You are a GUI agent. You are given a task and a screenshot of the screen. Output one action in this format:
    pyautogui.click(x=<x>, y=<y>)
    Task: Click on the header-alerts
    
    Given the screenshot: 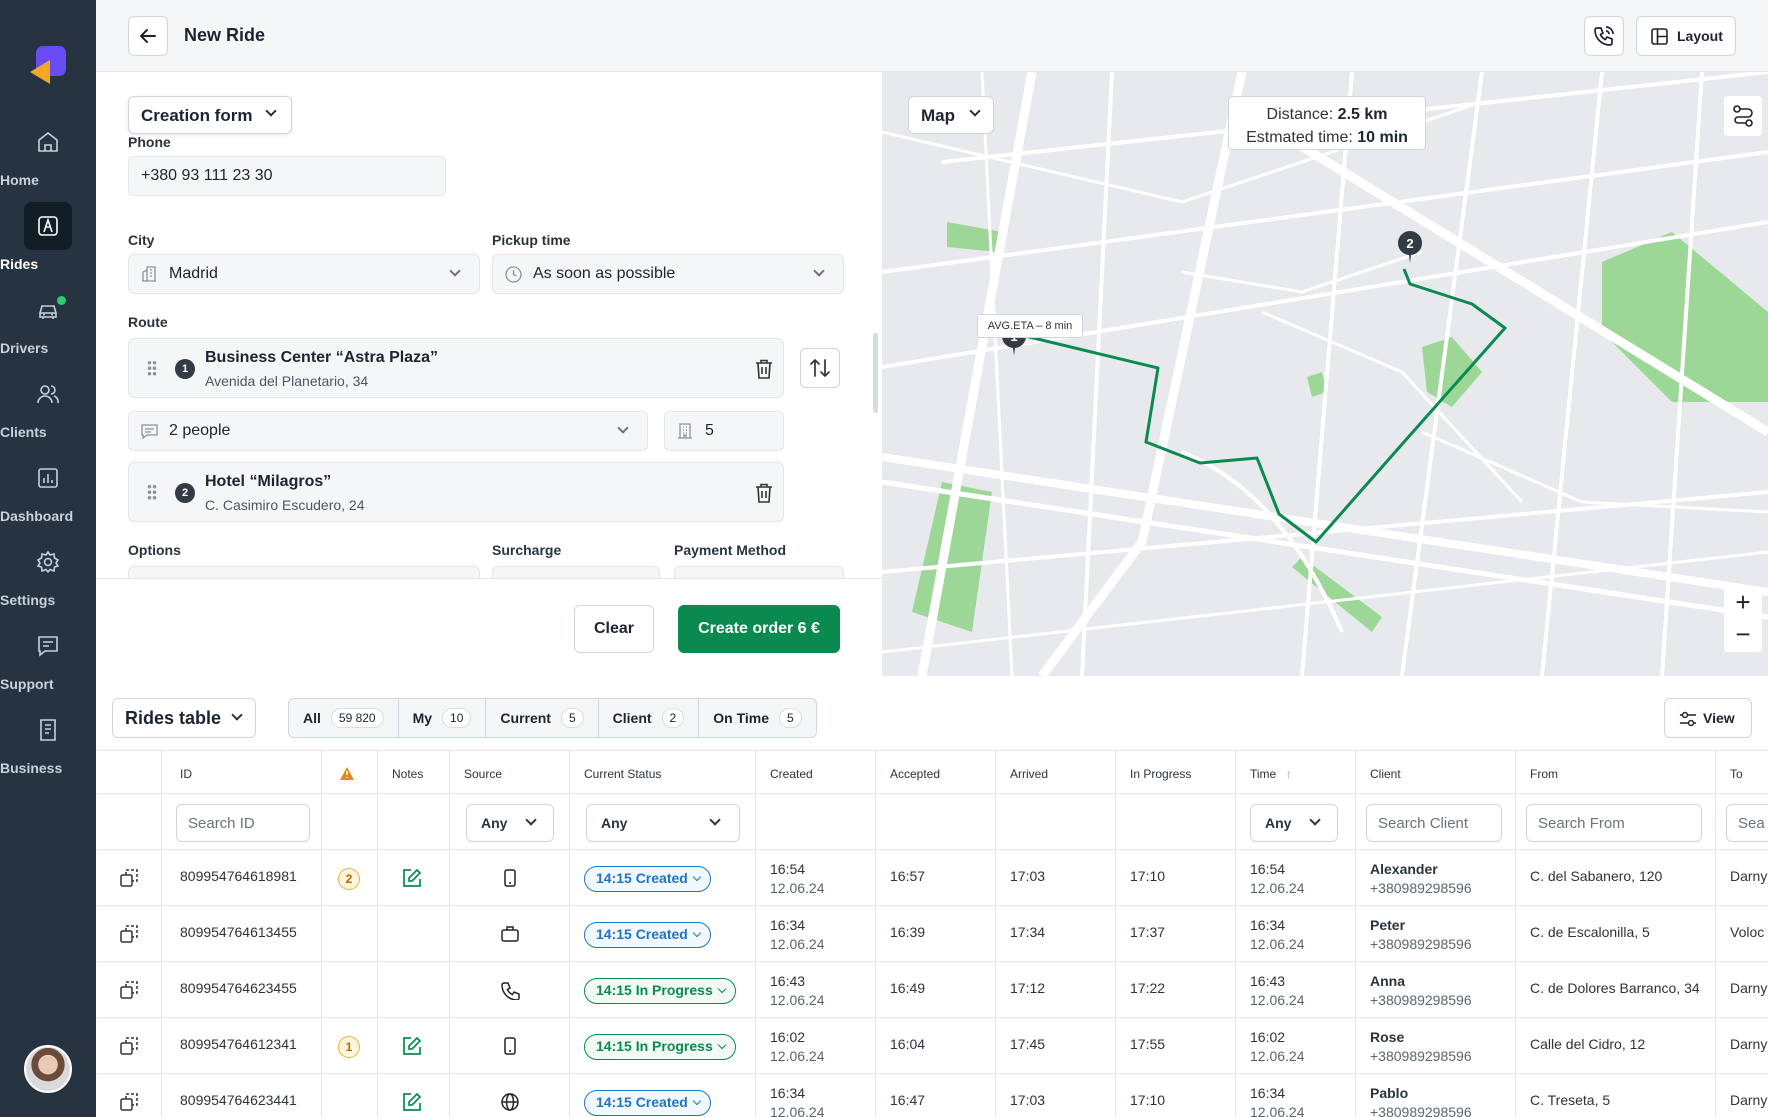 What is the action you would take?
    pyautogui.click(x=350, y=772)
    